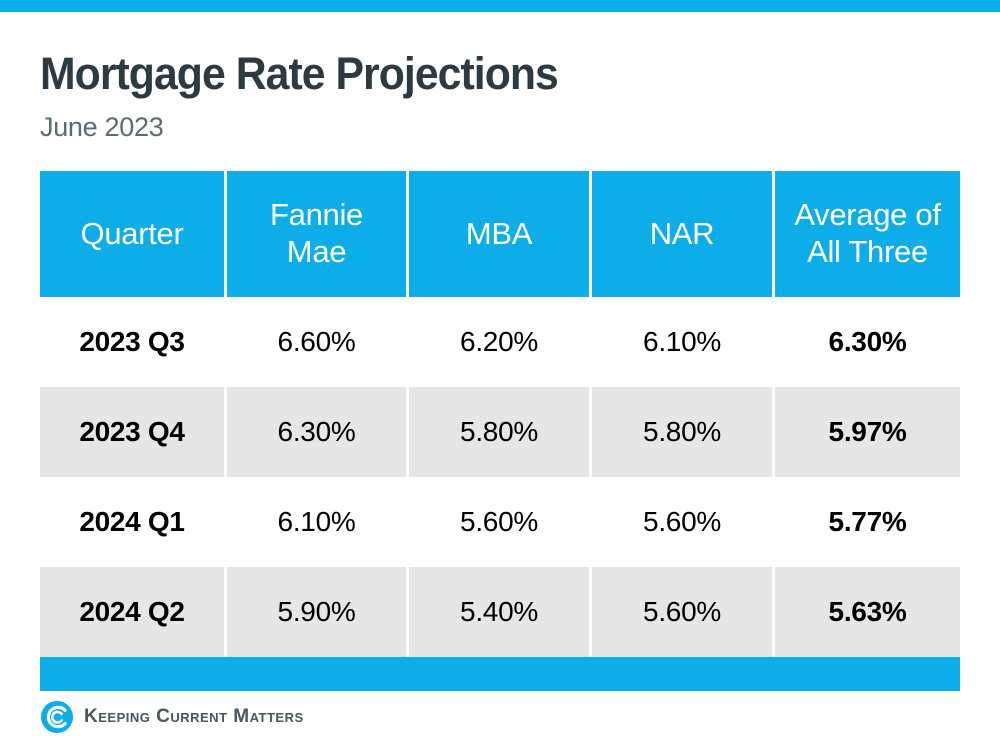 This screenshot has height=750, width=1000. What do you see at coordinates (867, 234) in the screenshot?
I see `column-header-average: Average of All Three` at bounding box center [867, 234].